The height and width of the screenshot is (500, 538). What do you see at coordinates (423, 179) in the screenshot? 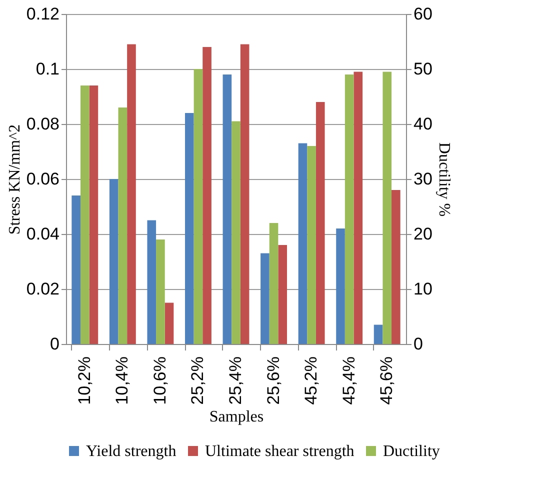
I see `y2-tick-label: 30` at bounding box center [423, 179].